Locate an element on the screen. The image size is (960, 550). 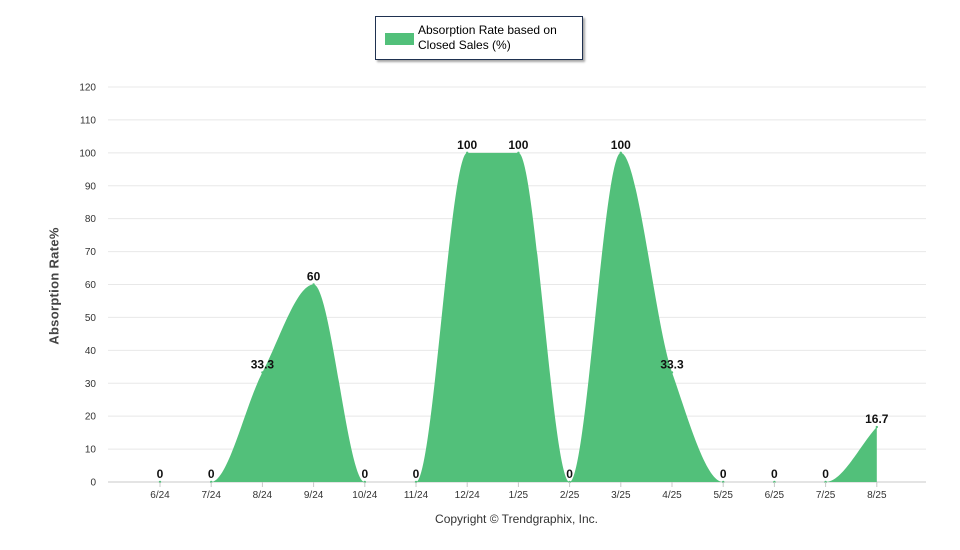
copyright-text: Copyright © Trendgraphix, Inc. is located at coordinates (516, 519).